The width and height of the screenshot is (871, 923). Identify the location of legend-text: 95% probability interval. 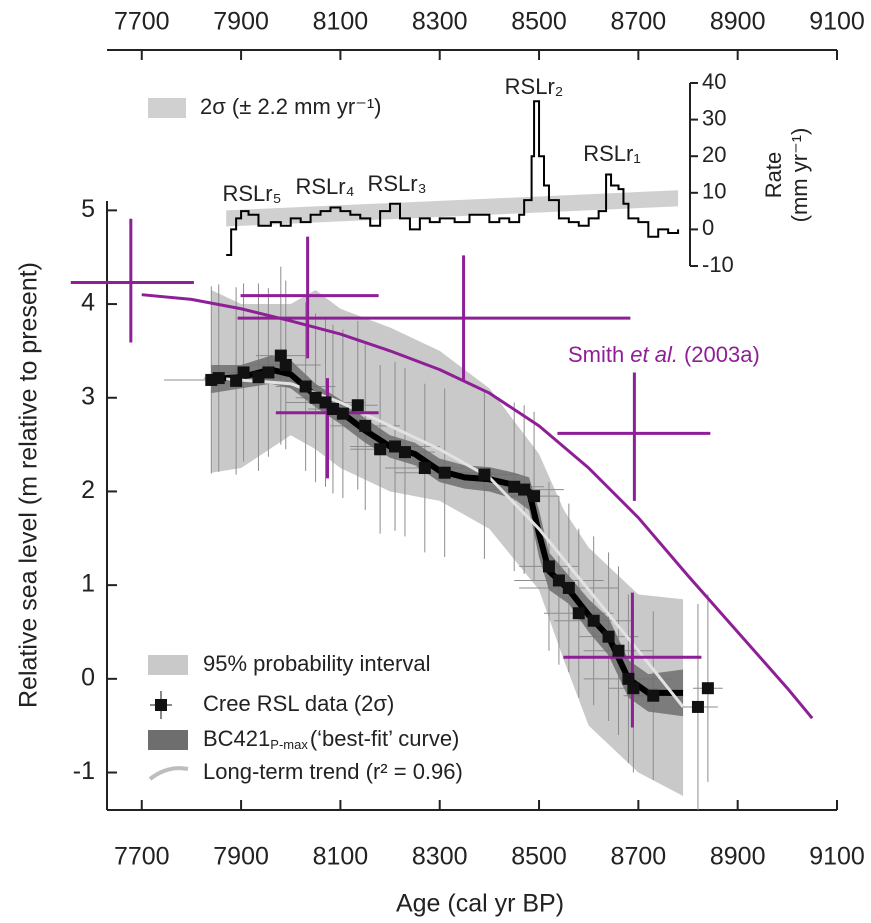
(316, 663).